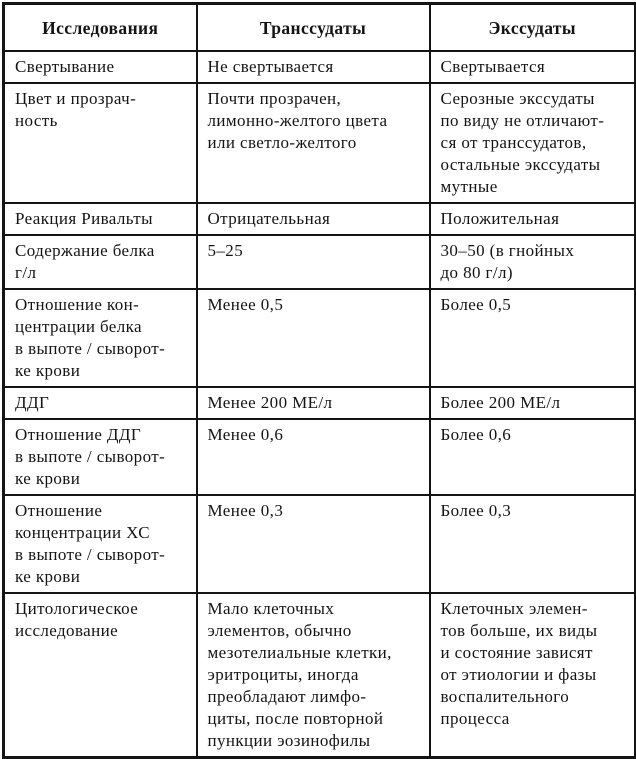  Describe the element at coordinates (532, 219) in the screenshot. I see `exudates-cell: Положительная` at that location.